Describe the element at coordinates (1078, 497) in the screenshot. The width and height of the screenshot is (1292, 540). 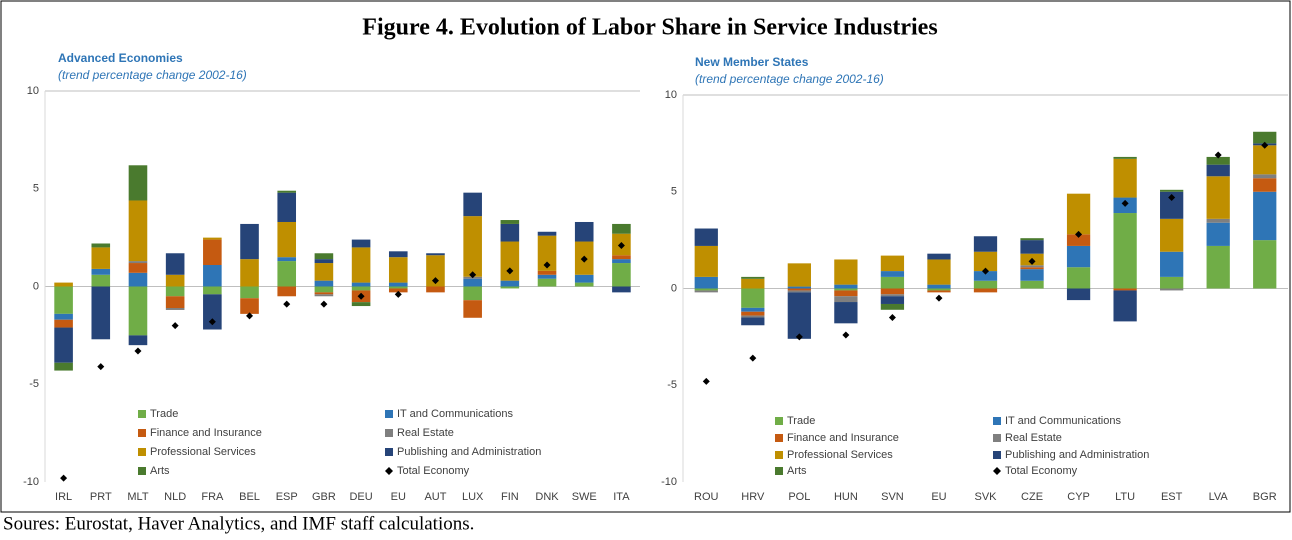
I see `x-tick-label: CYP` at that location.